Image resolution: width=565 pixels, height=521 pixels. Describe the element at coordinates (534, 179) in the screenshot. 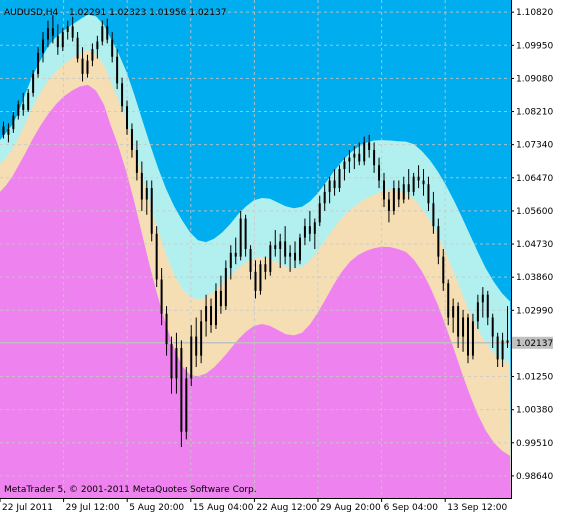

I see `price-tick-label: 1.06470` at that location.